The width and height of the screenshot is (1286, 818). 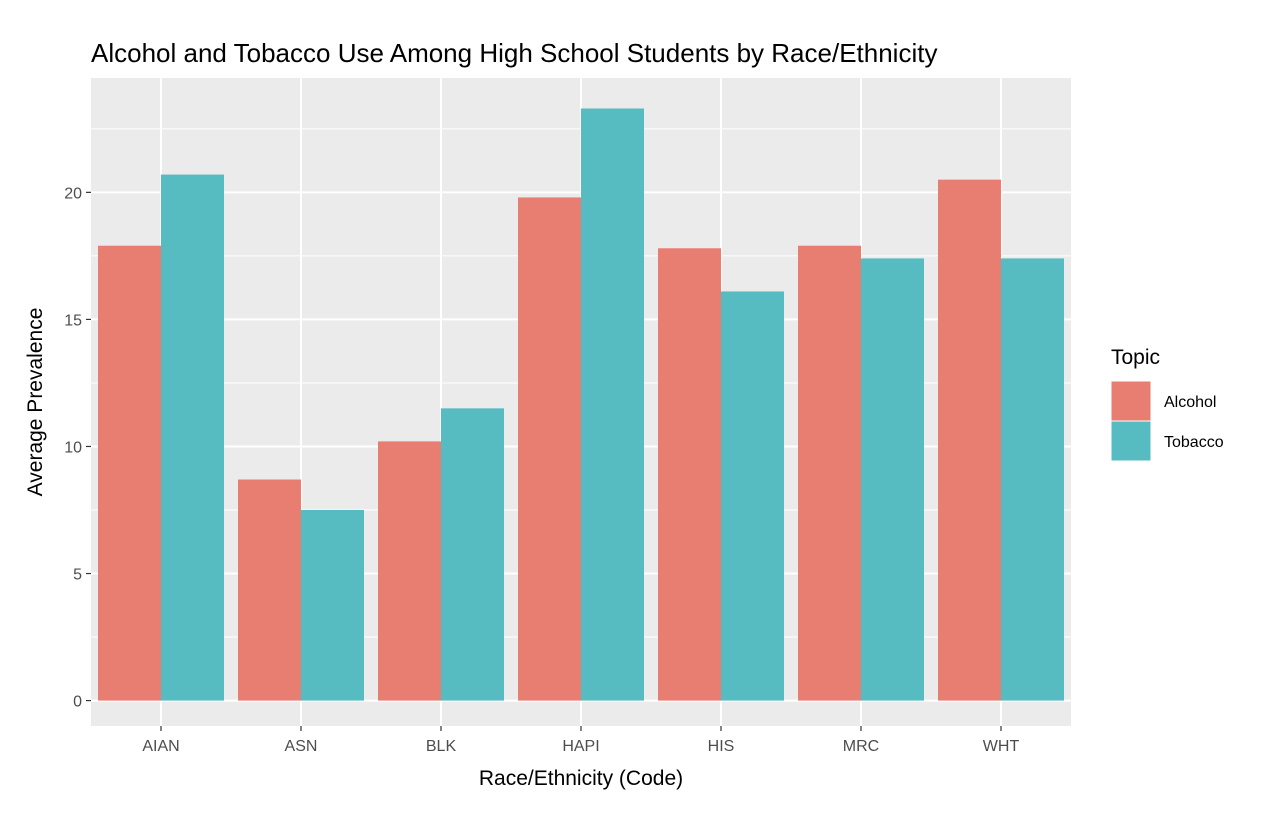 I want to click on bar-tobacco-hapi, so click(x=612, y=404).